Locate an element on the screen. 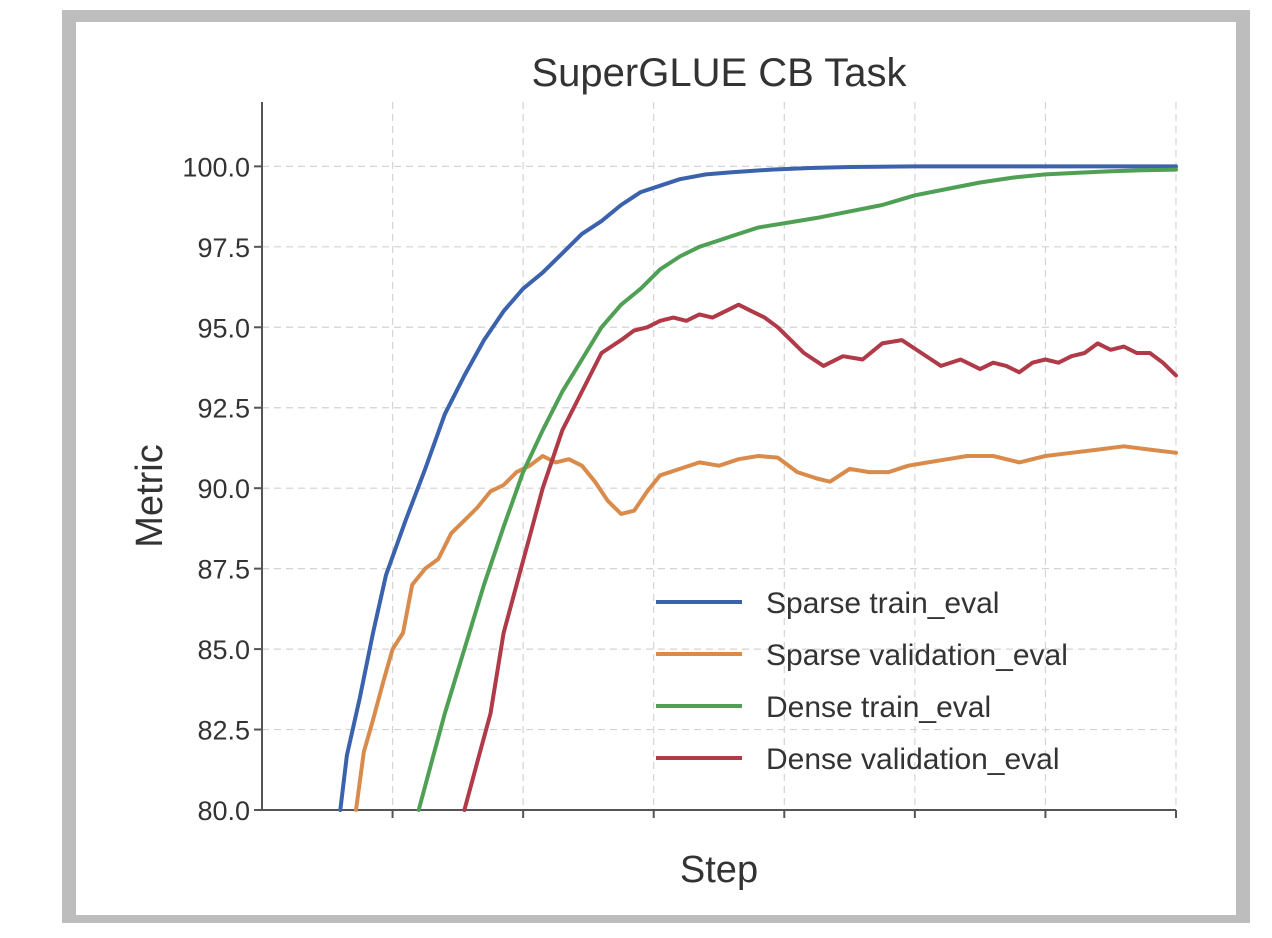 This screenshot has width=1272, height=938. y-tick-label: 80.0 is located at coordinates (223, 811).